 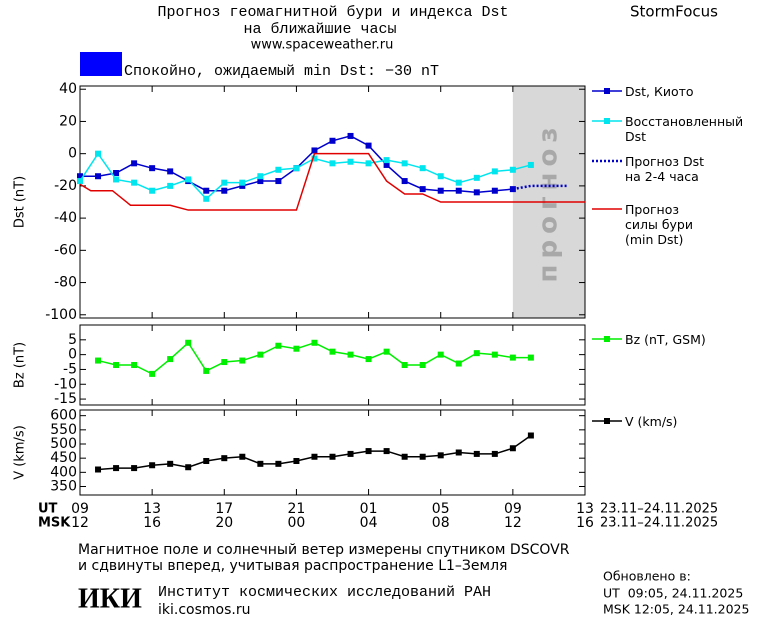 I want to click on y-axis-label: V (km/s), so click(x=20, y=452).